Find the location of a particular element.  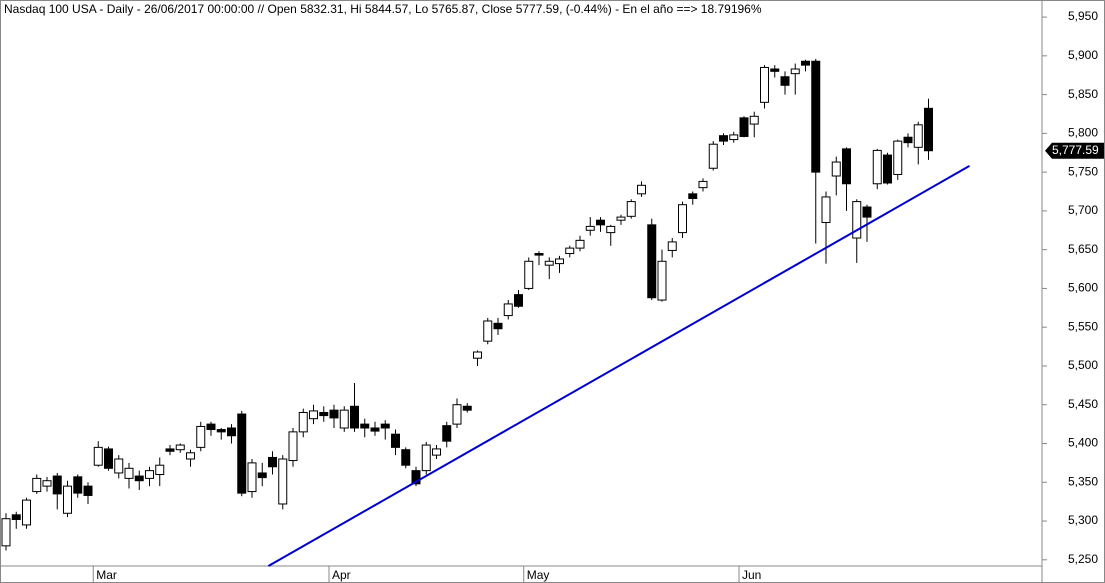

y-tick-label: 5,700 is located at coordinates (1083, 210).